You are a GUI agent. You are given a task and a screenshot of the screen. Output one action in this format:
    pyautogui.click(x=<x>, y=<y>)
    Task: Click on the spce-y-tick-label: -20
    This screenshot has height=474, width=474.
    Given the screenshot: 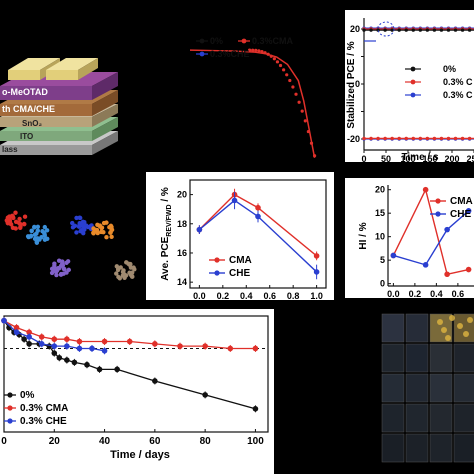 What is the action you would take?
    pyautogui.click(x=353, y=139)
    